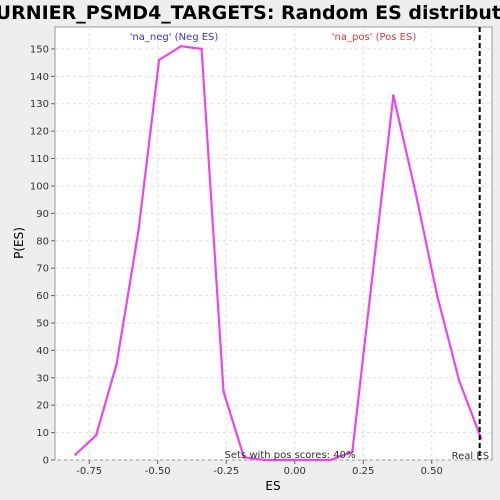 The width and height of the screenshot is (500, 500). Describe the element at coordinates (46, 461) in the screenshot. I see `y-tick-label: 0` at that location.